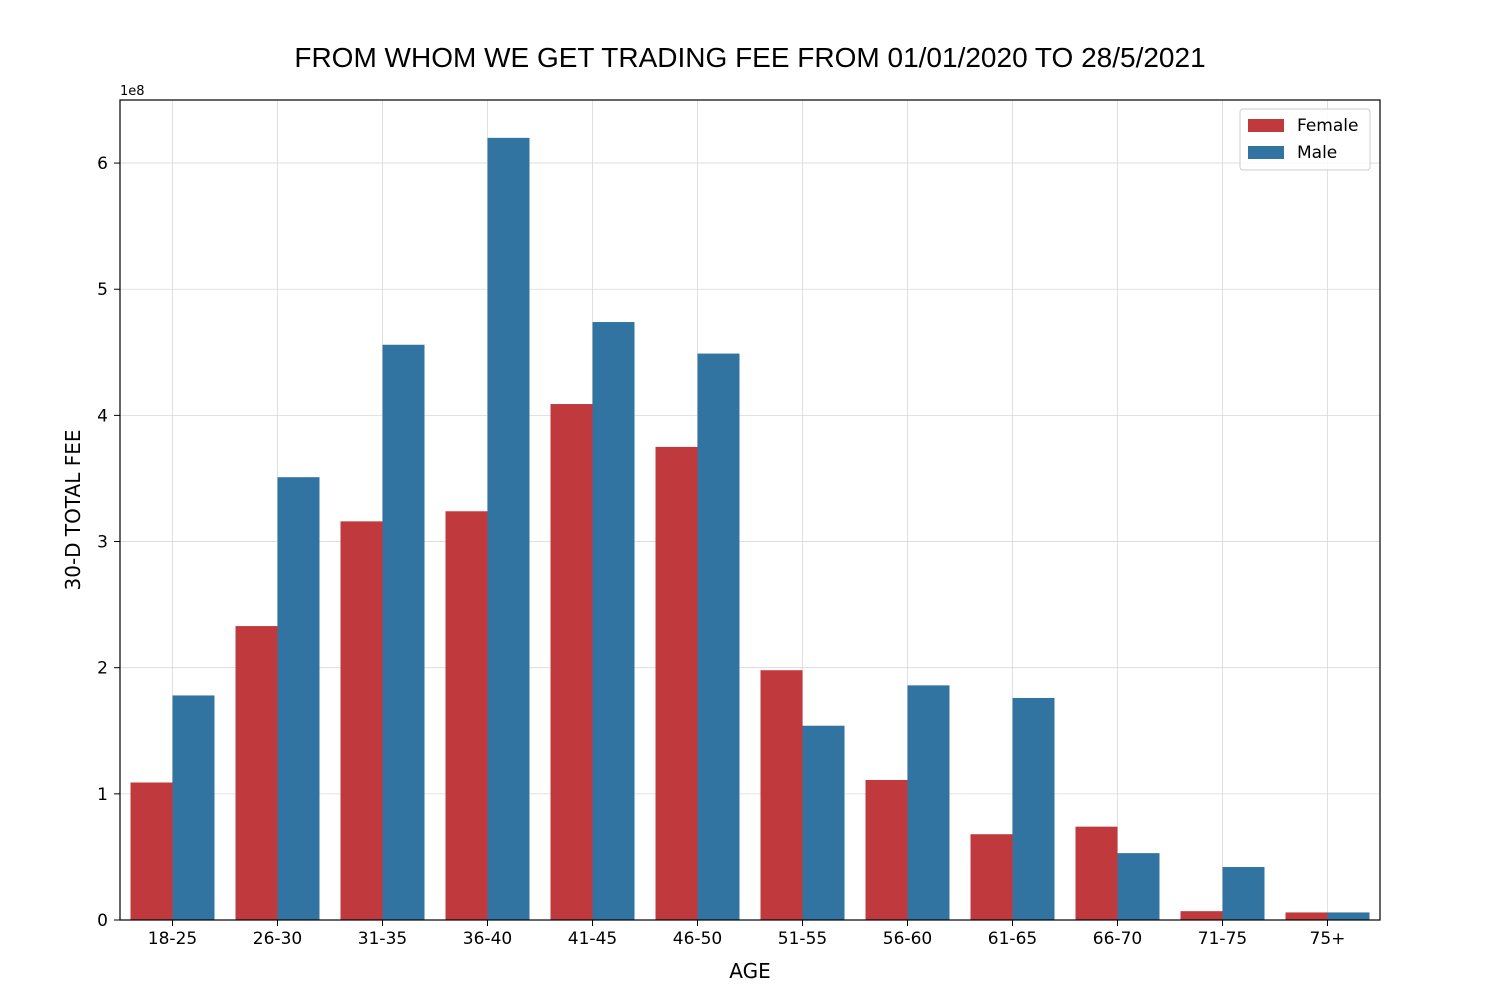 Image resolution: width=1500 pixels, height=1000 pixels. What do you see at coordinates (1317, 153) in the screenshot?
I see `legend-label-male: Male` at bounding box center [1317, 153].